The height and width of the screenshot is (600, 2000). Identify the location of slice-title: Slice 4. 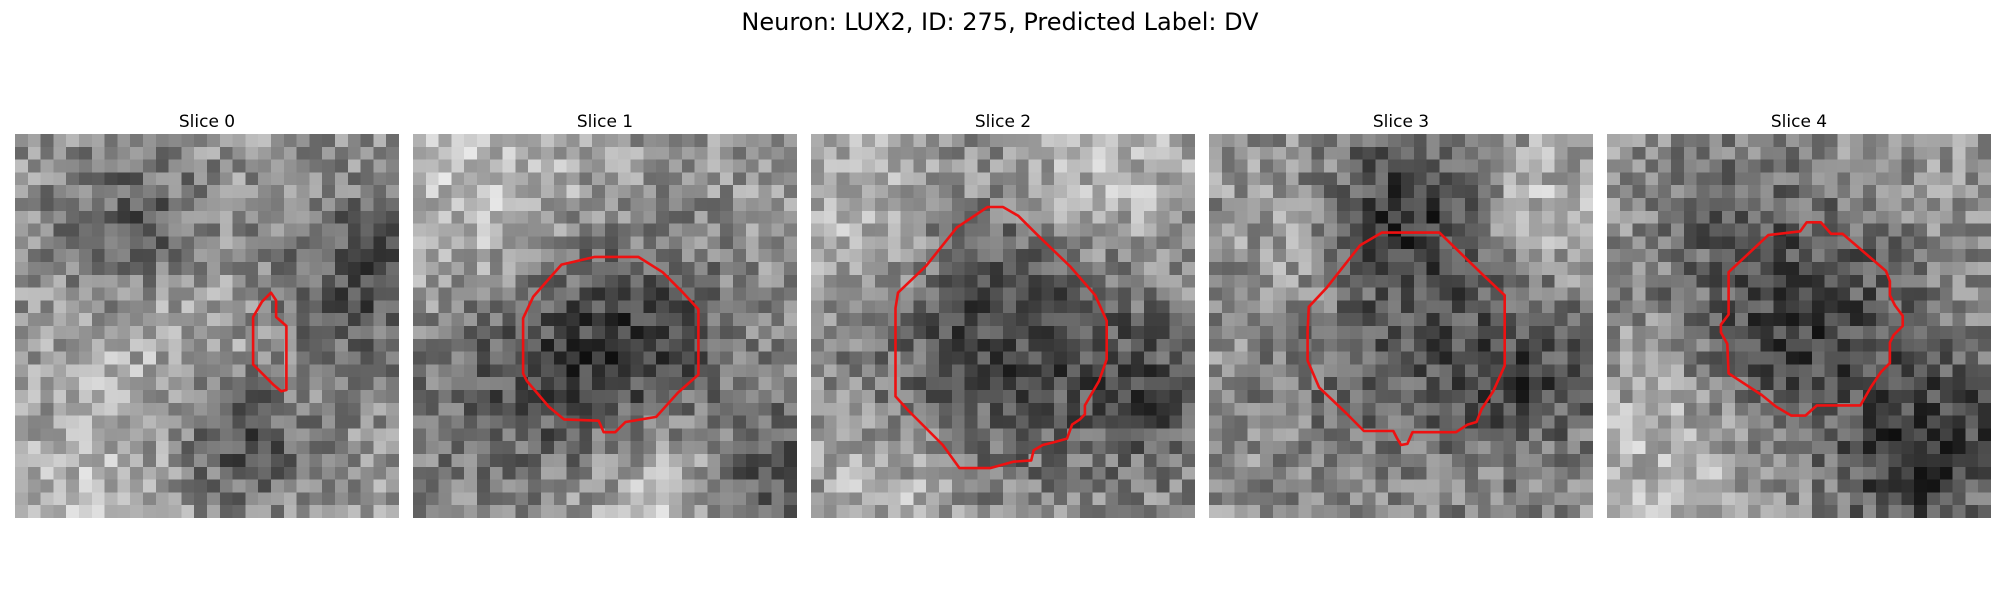
(1799, 122).